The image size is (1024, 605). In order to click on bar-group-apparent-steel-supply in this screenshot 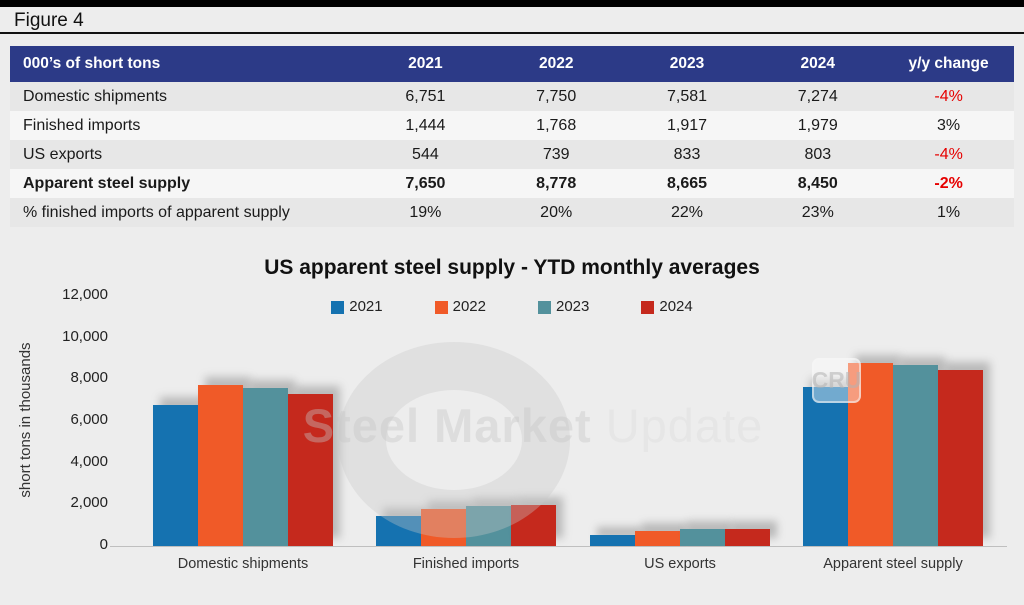, I will do `click(893, 454)`.